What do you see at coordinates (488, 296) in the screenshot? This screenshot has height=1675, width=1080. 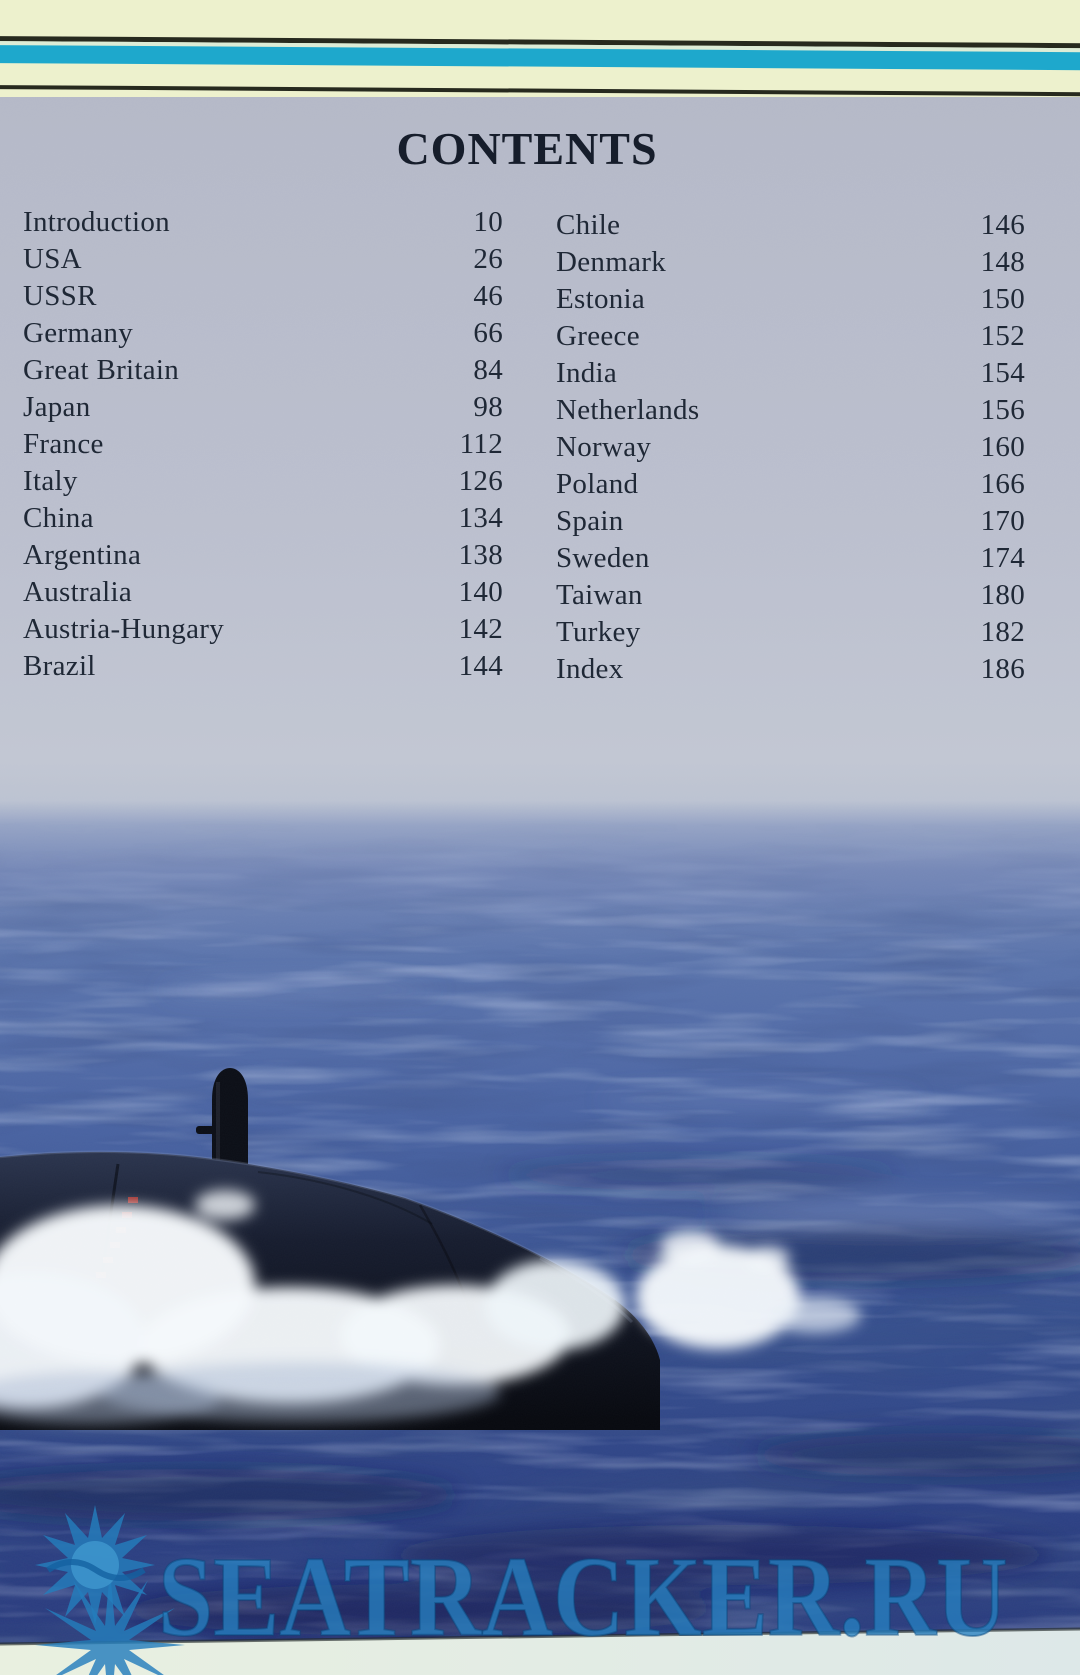 I see `toc-entry-page: 46` at bounding box center [488, 296].